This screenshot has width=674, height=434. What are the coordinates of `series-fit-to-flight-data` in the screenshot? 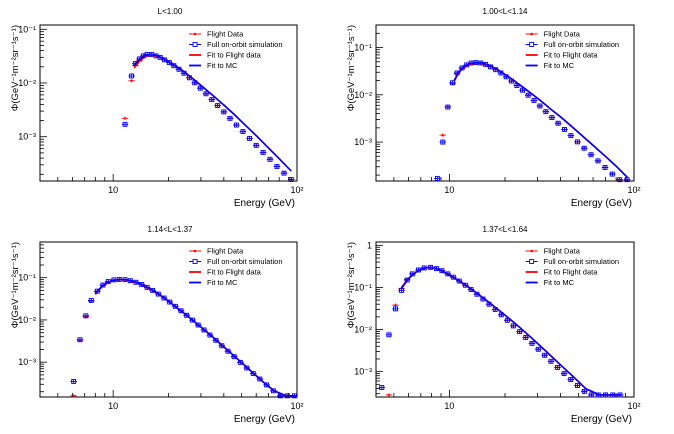 It's located at (510, 331).